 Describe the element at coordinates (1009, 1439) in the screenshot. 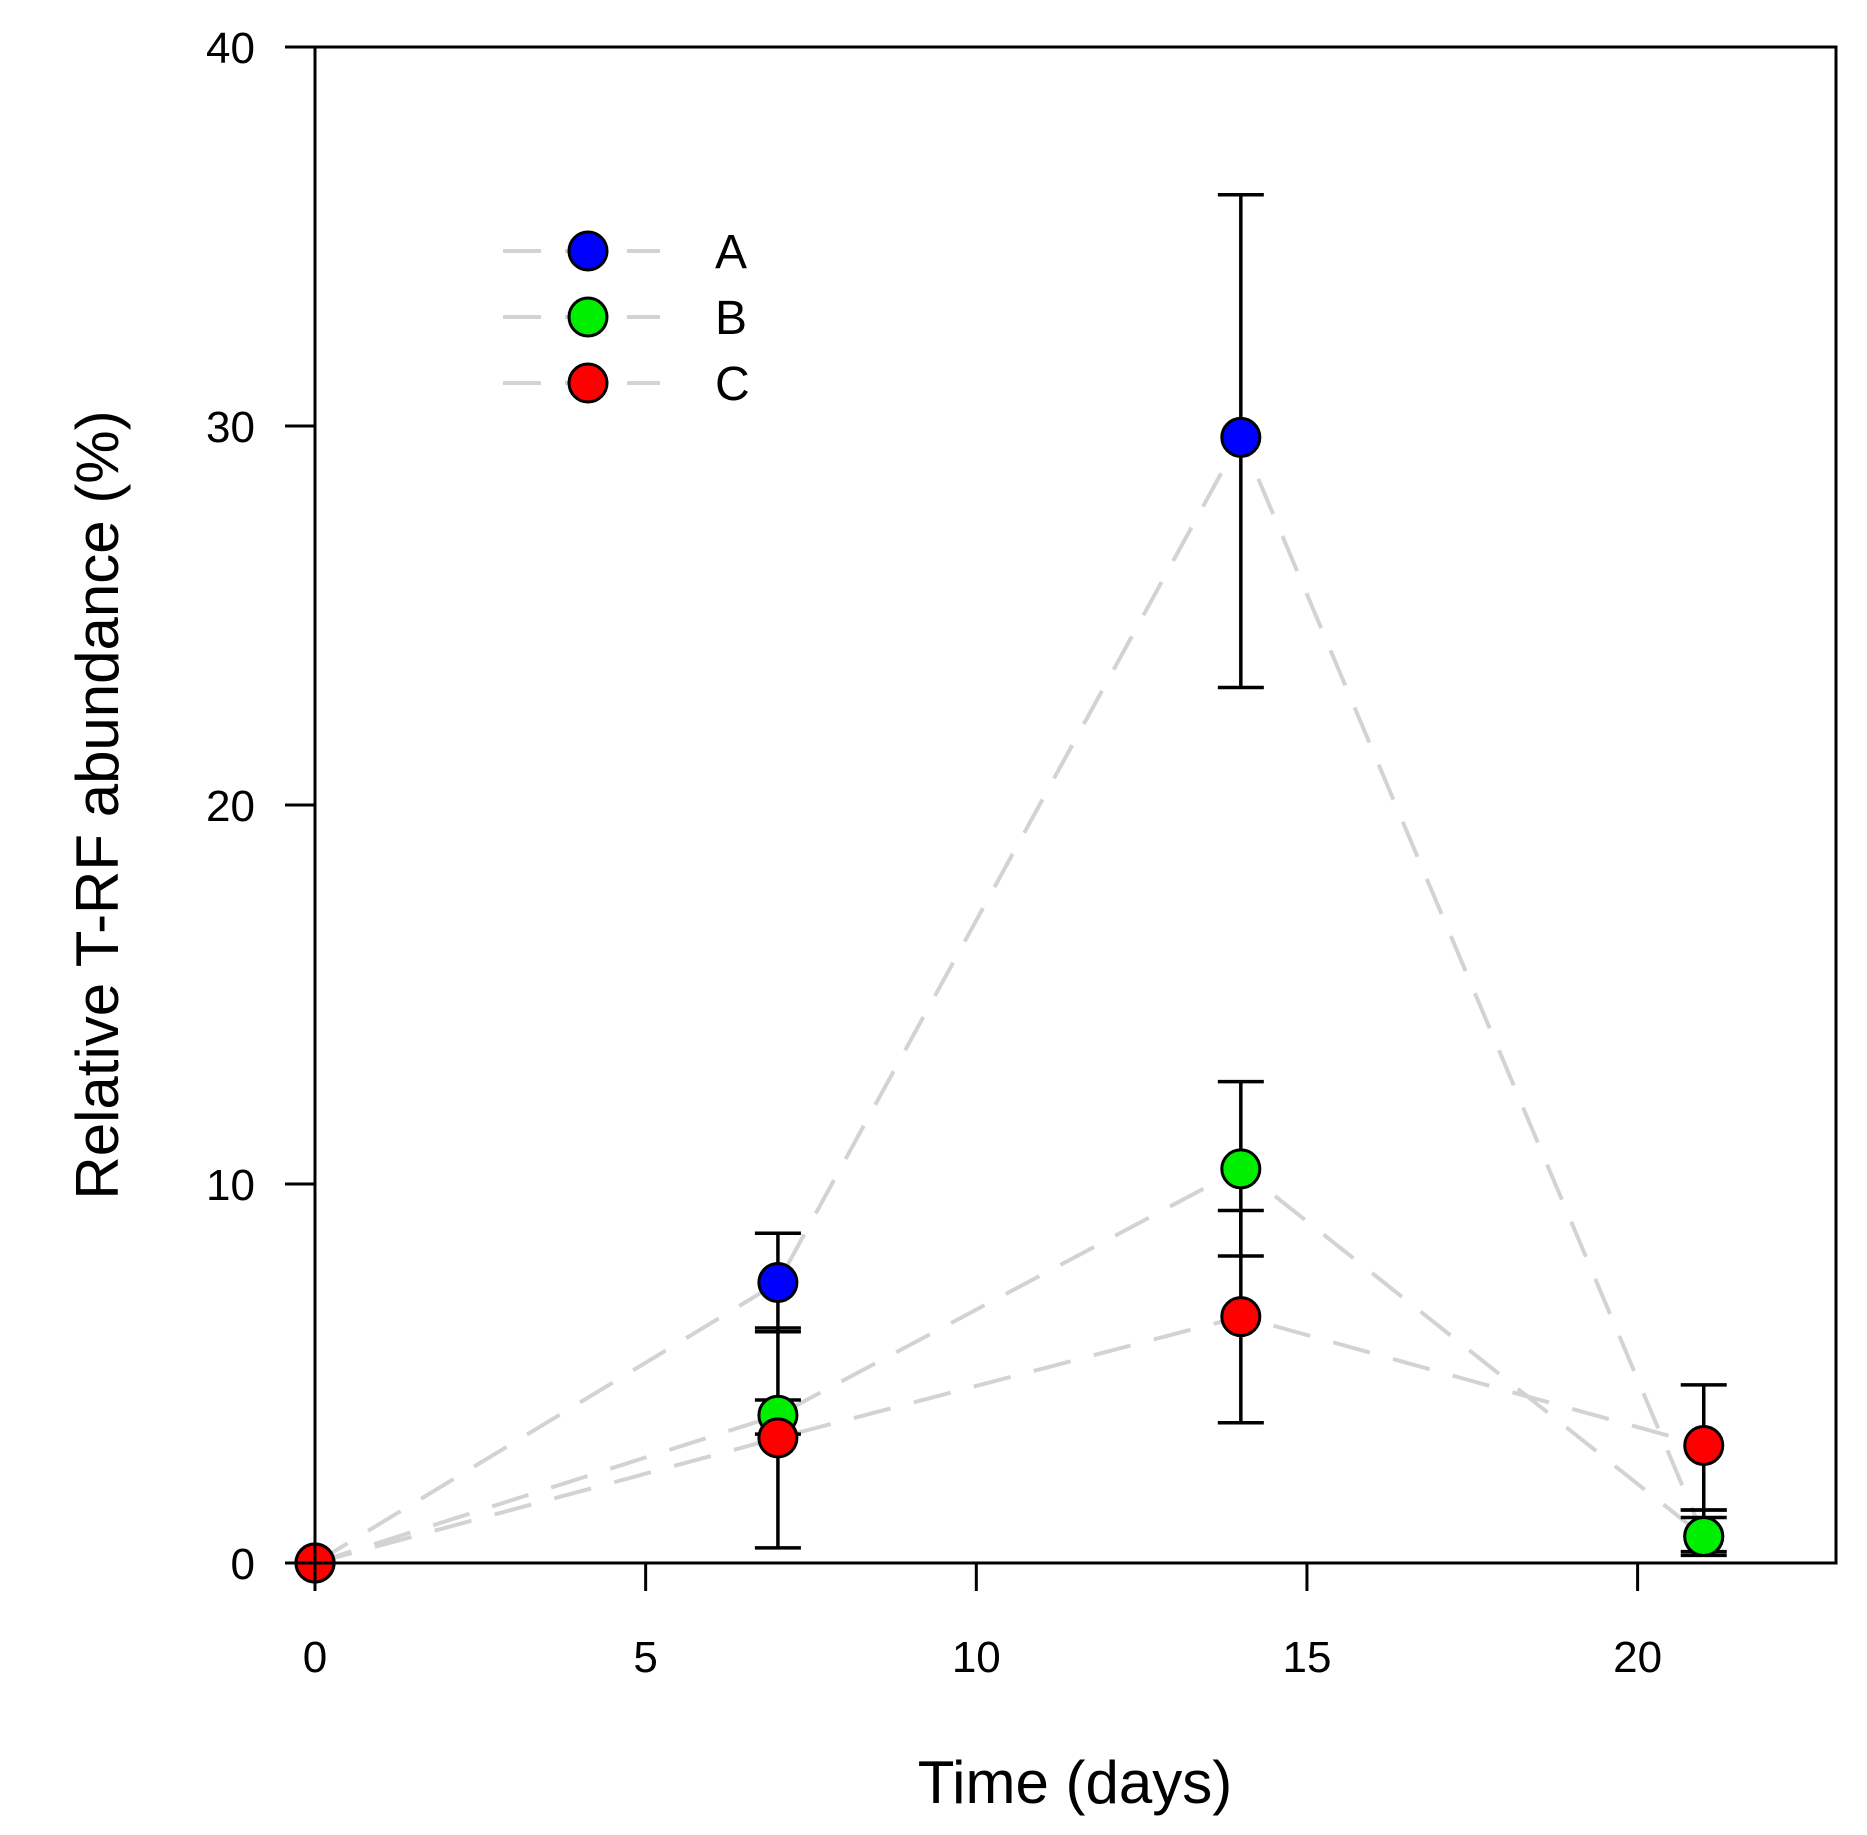

I see `series-line-c` at that location.